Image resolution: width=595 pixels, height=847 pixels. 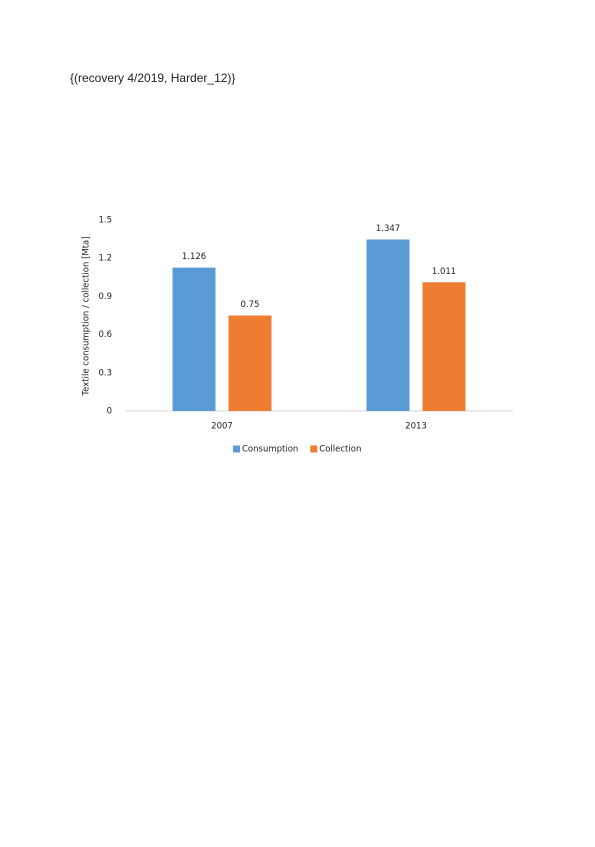 What do you see at coordinates (444, 272) in the screenshot?
I see `data-label: 1.011` at bounding box center [444, 272].